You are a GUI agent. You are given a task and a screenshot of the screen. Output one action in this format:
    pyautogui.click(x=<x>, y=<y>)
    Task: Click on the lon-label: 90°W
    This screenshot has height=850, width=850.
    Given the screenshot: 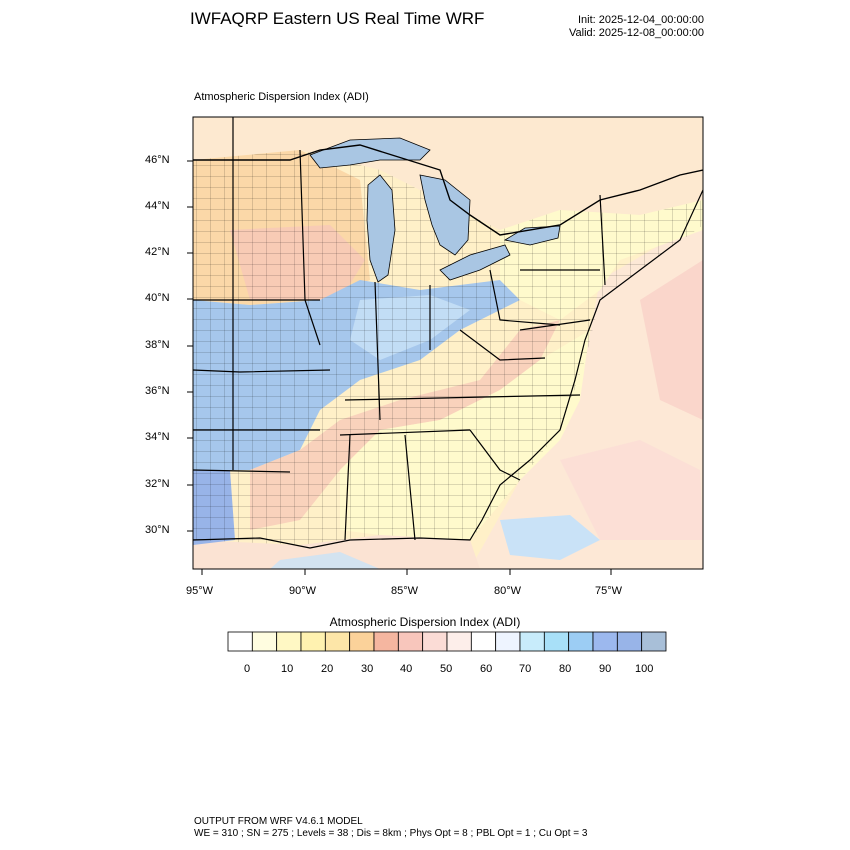 What is the action you would take?
    pyautogui.click(x=303, y=591)
    